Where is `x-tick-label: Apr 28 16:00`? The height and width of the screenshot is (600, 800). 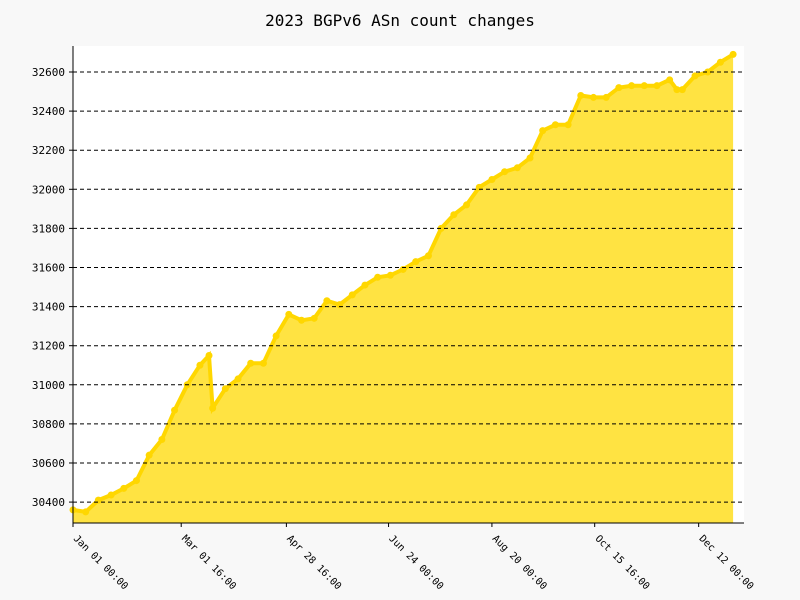 x-tick-label: Apr 28 16:00 is located at coordinates (313, 562).